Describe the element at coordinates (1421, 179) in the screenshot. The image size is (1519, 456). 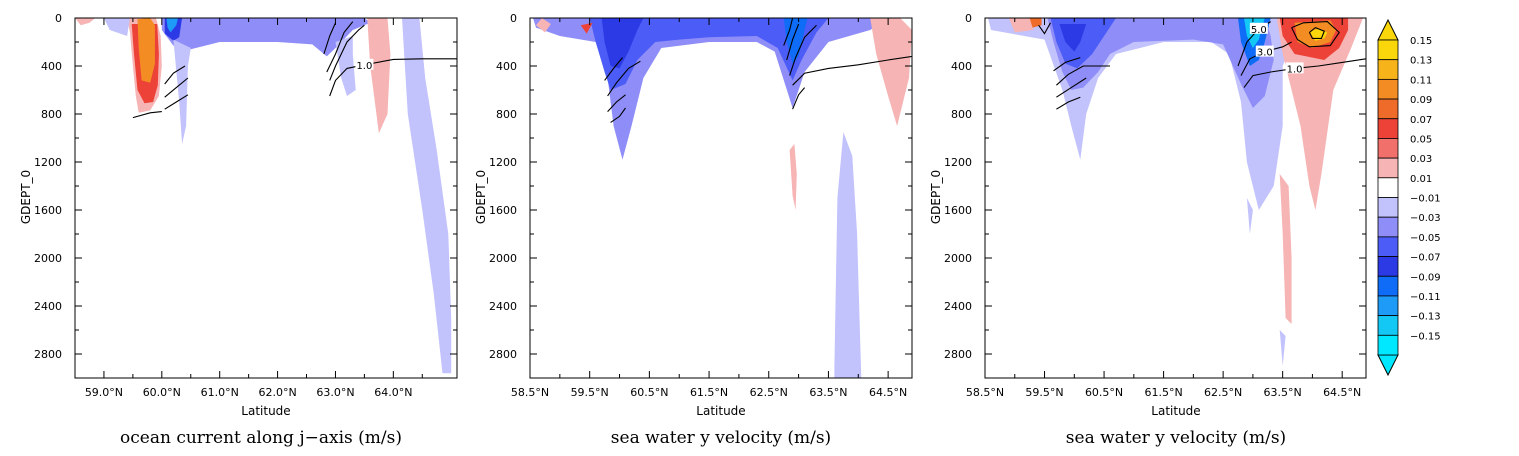
I see `colorbar-label: 0.01` at that location.